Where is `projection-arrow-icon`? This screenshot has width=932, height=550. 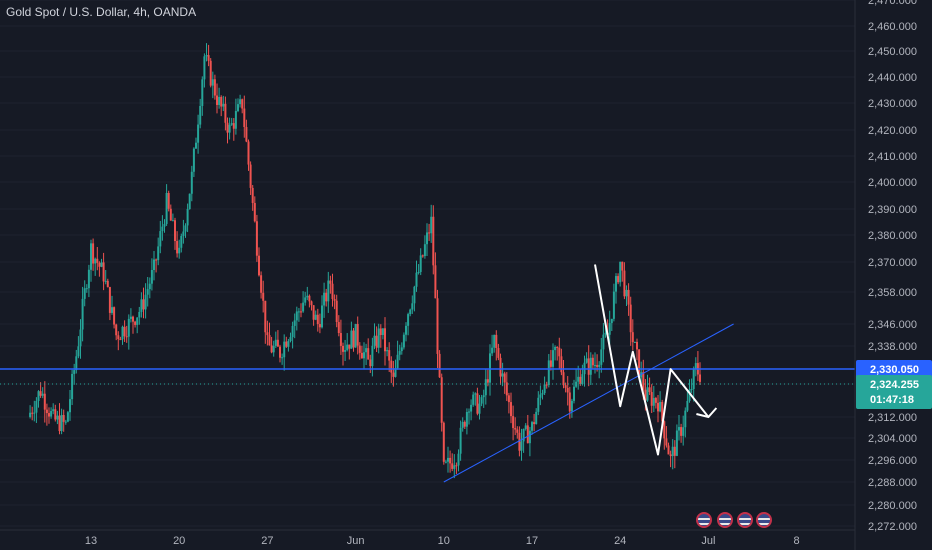 projection-arrow-icon is located at coordinates (707, 413).